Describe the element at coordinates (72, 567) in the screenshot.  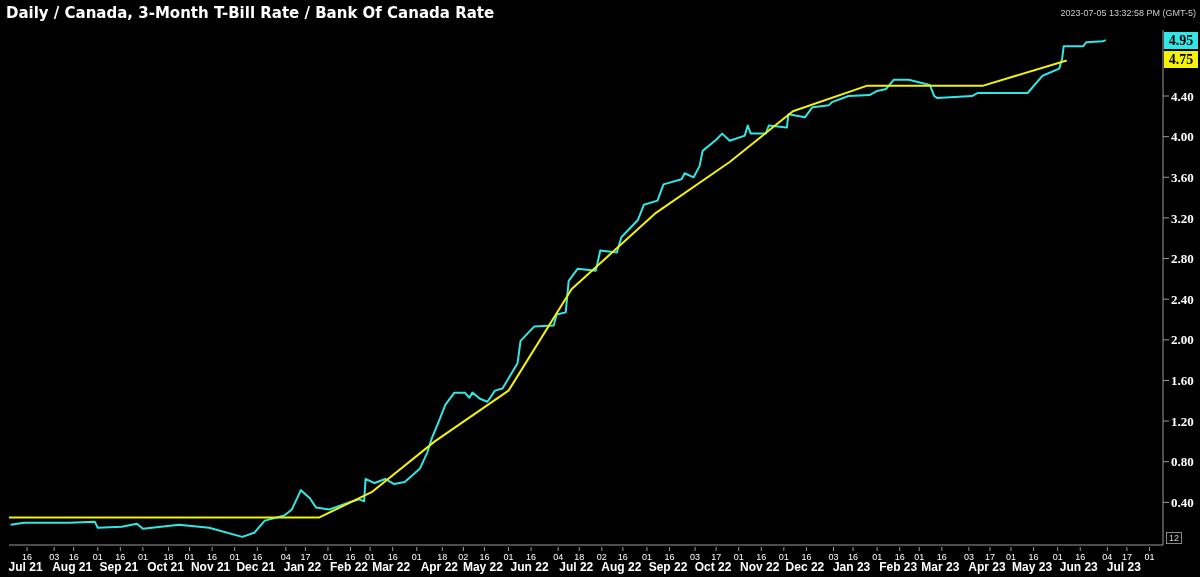
I see `x2-tick-label: Aug 21` at that location.